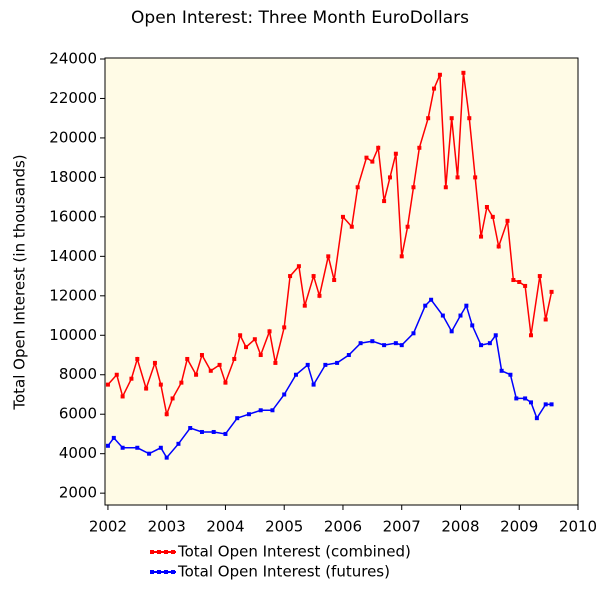 The image size is (601, 606). What do you see at coordinates (78, 453) in the screenshot?
I see `y-tick-label: 4000` at bounding box center [78, 453].